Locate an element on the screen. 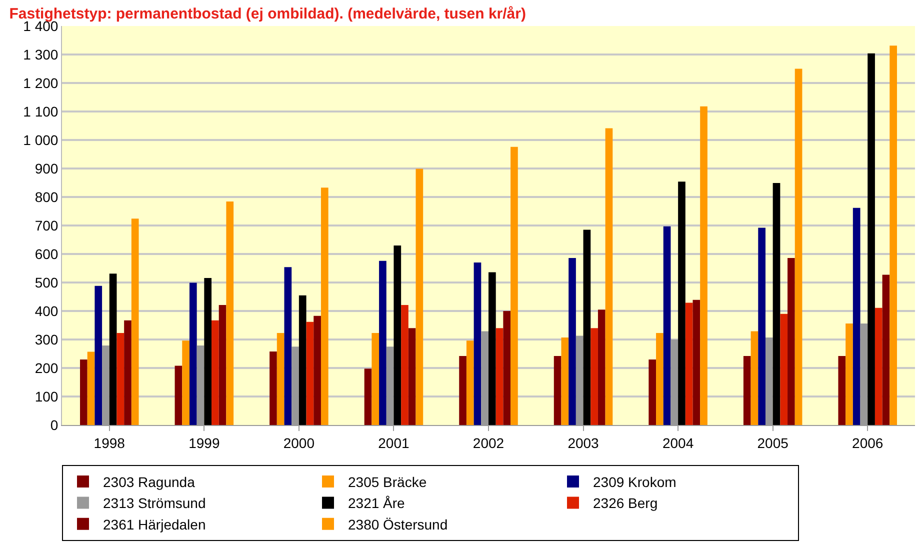 The width and height of the screenshot is (923, 549). legend-label: 2380 Östersund is located at coordinates (398, 524).